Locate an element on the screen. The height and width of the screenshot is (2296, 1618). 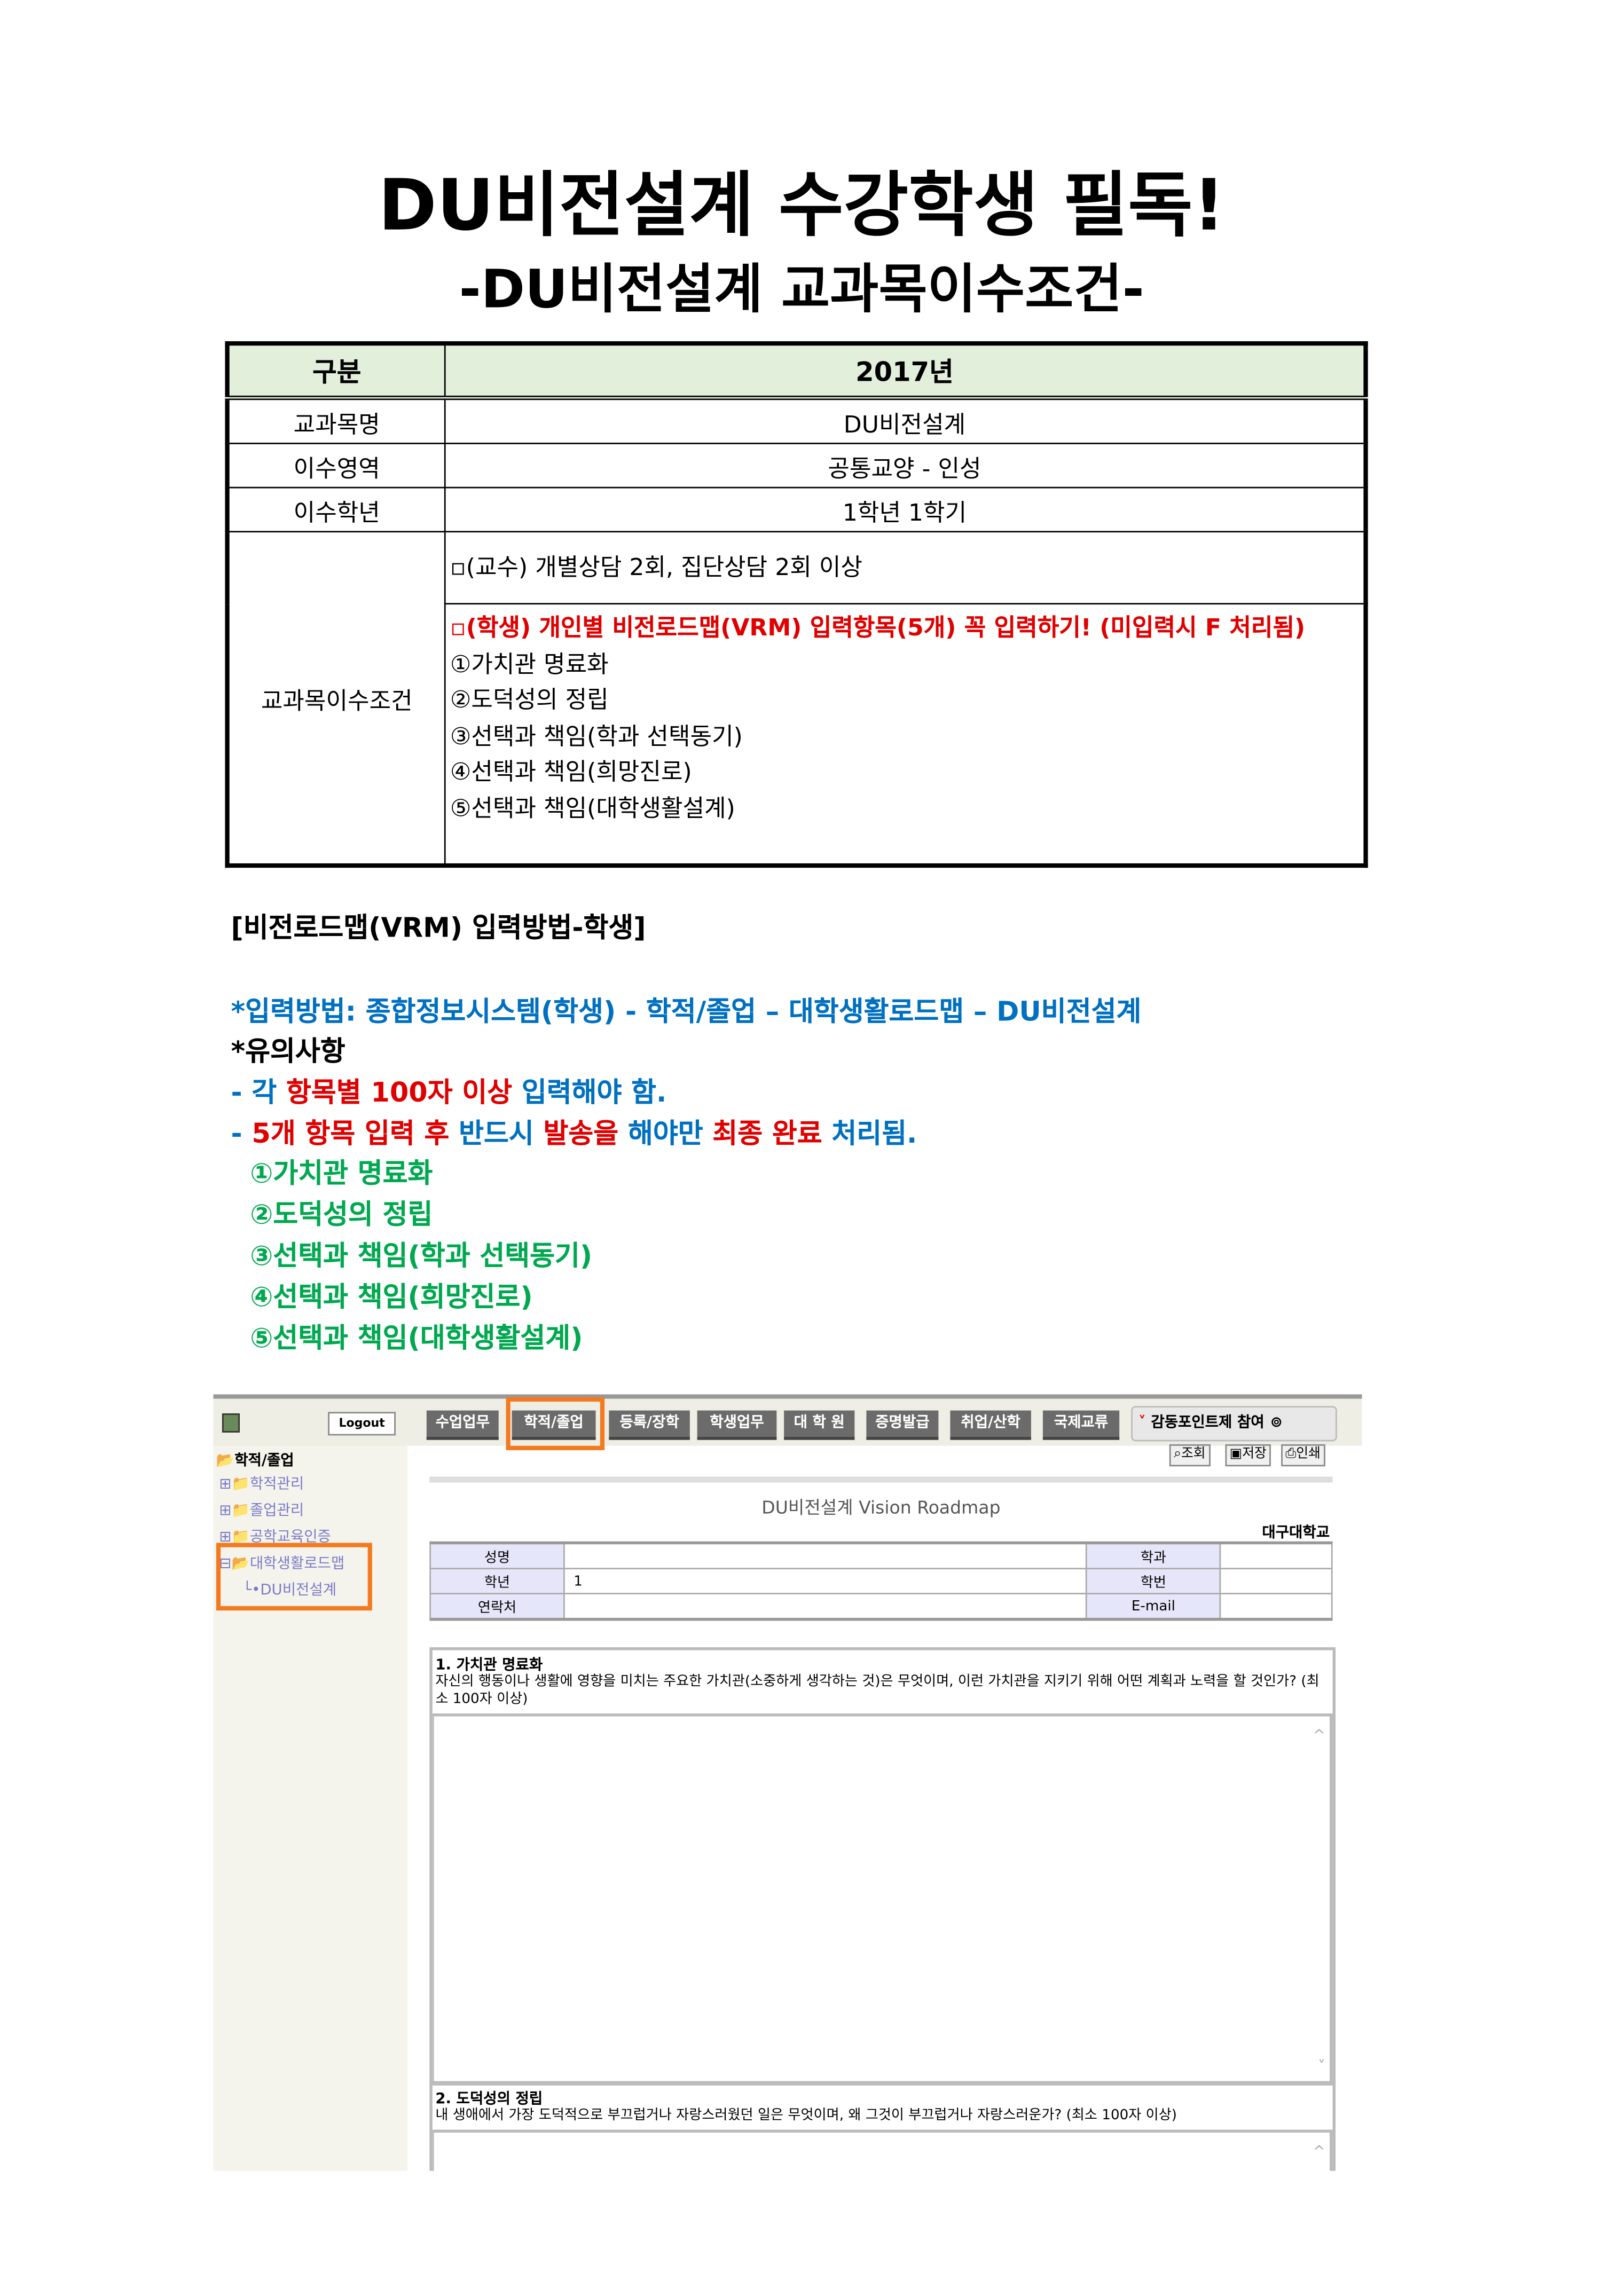
event-points-label: 감동포인트제 참여 is located at coordinates (1207, 1423).